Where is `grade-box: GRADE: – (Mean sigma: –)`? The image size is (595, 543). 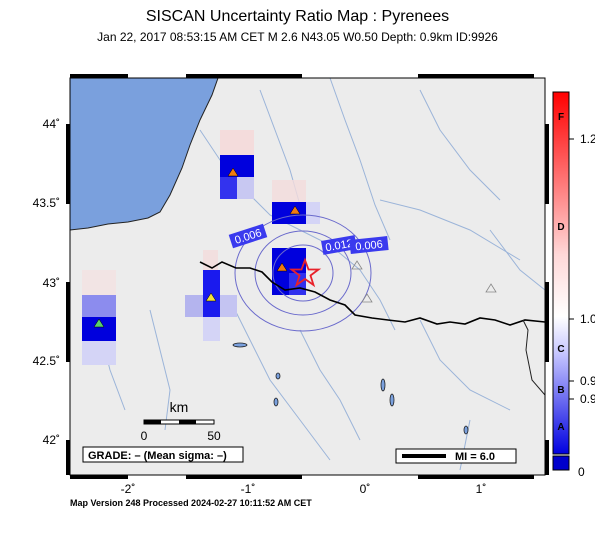
grade-box: GRADE: – (Mean sigma: –) is located at coordinates (163, 454).